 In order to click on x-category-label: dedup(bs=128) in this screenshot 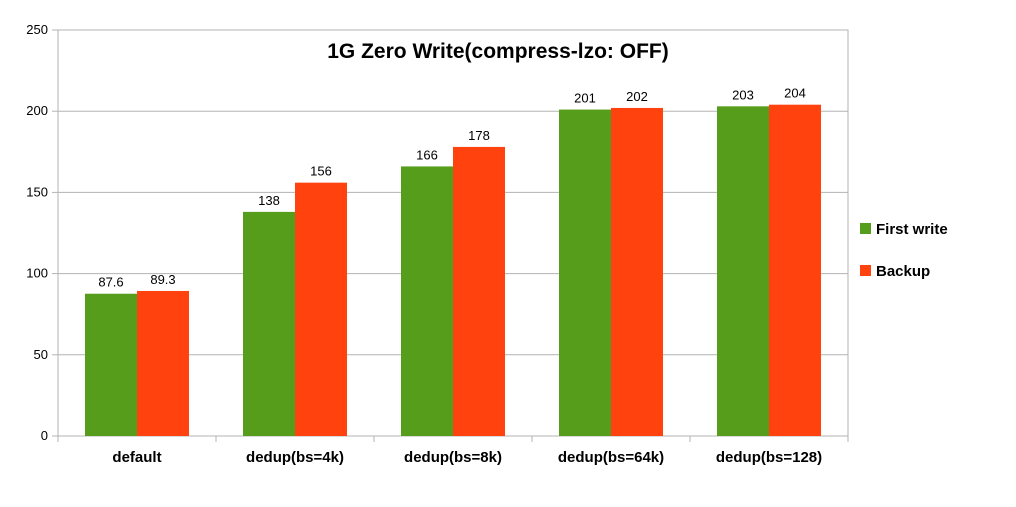, I will do `click(769, 457)`.